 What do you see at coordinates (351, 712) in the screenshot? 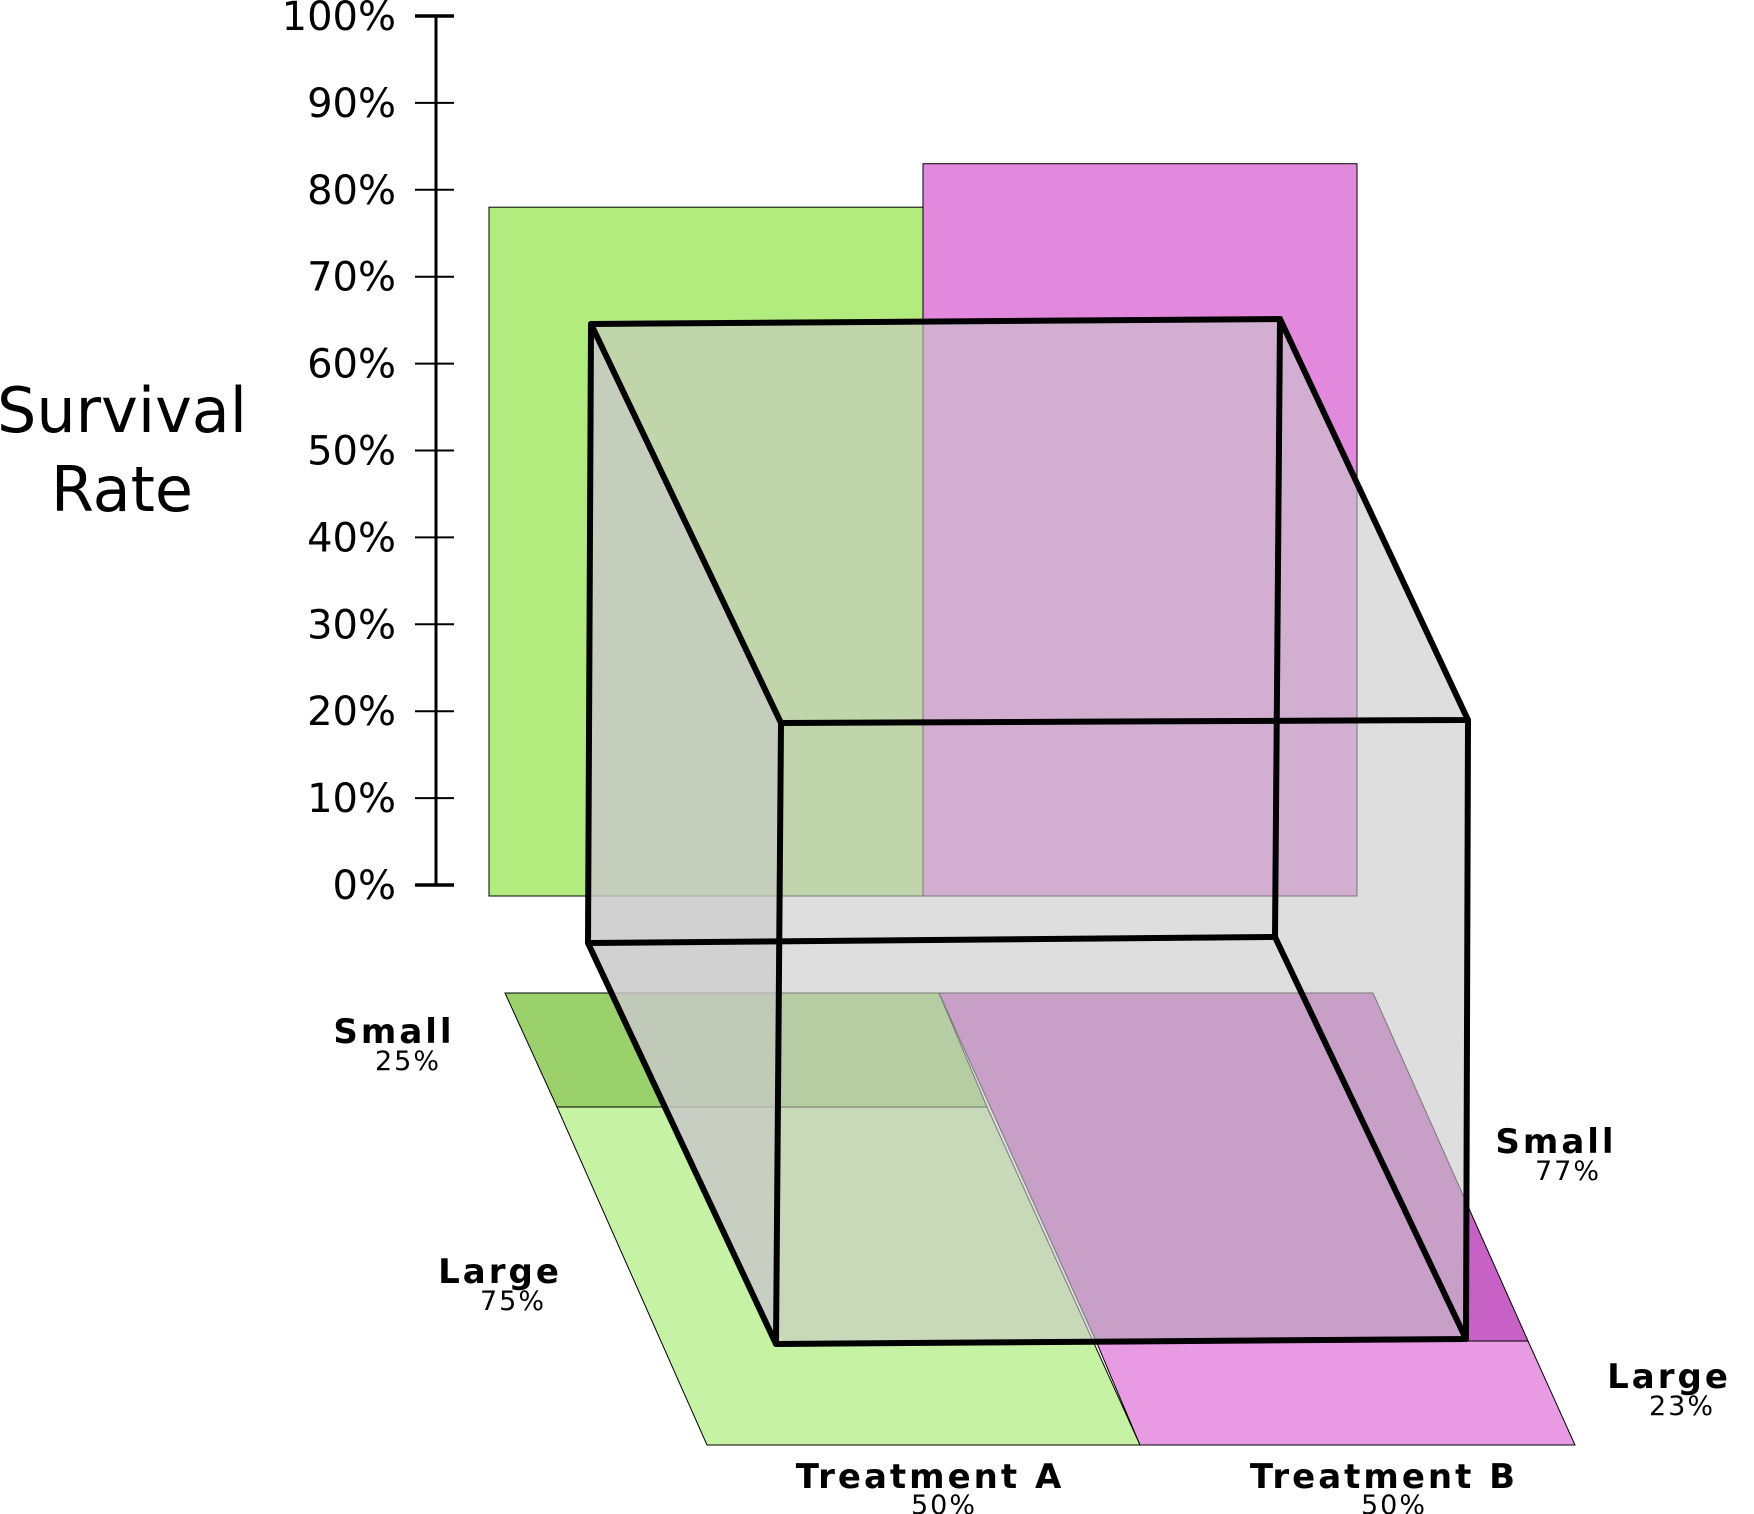
I see `y-tick-label: 20%` at bounding box center [351, 712].